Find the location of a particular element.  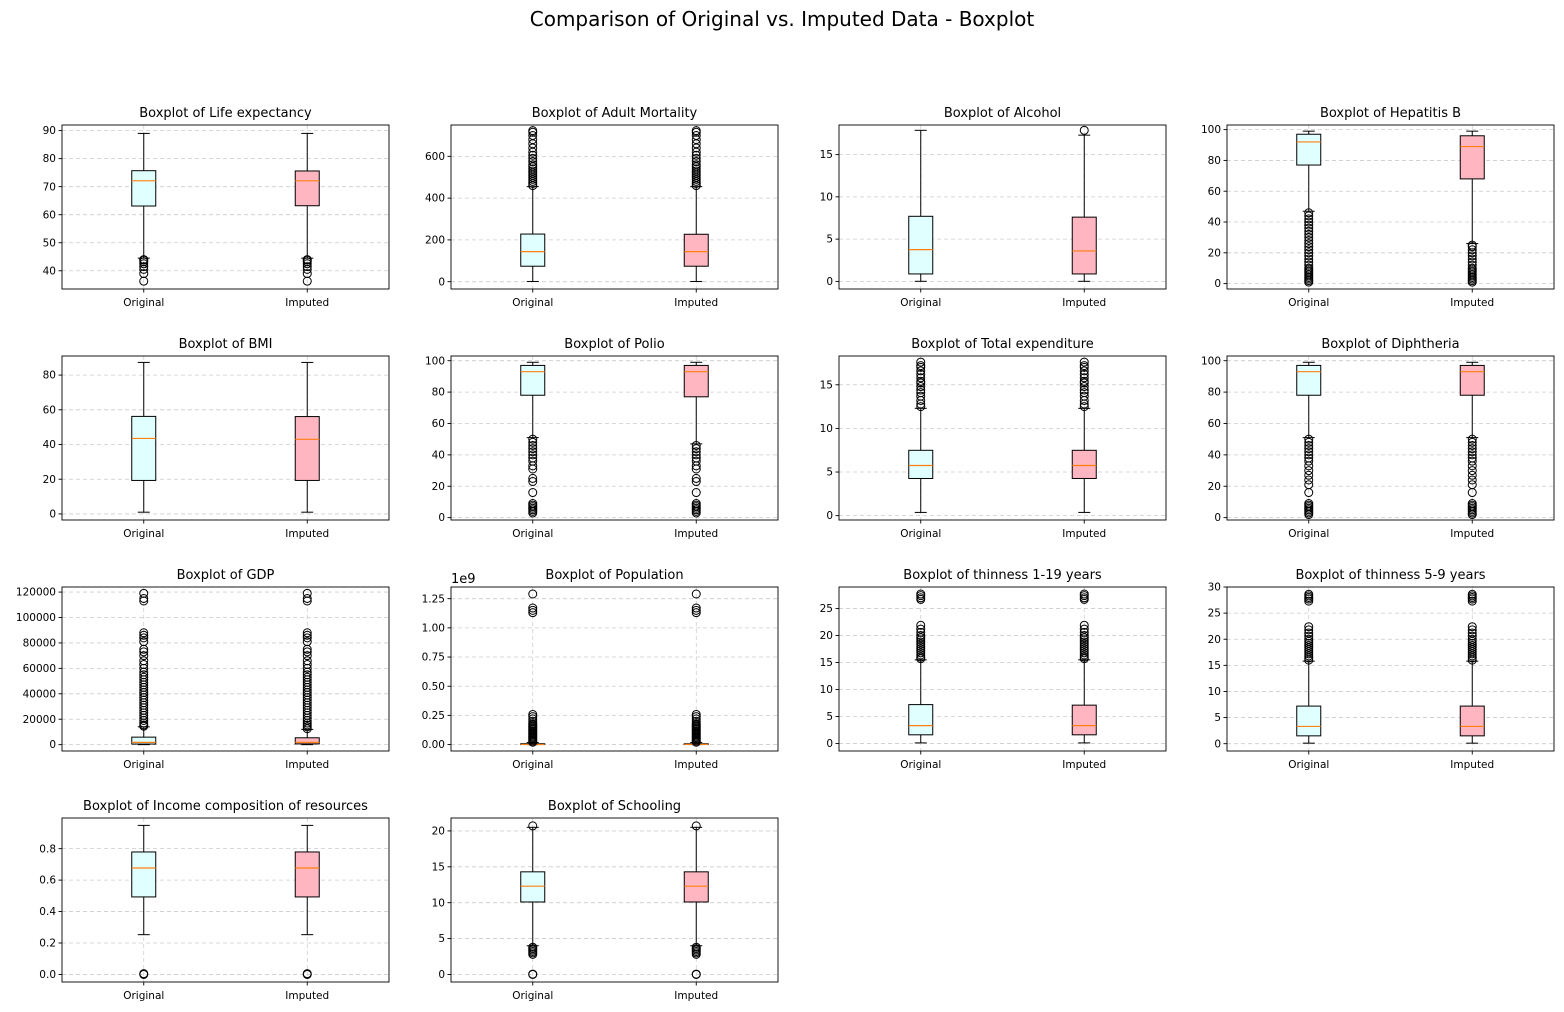

y-tick-label: 90 is located at coordinates (49, 131).